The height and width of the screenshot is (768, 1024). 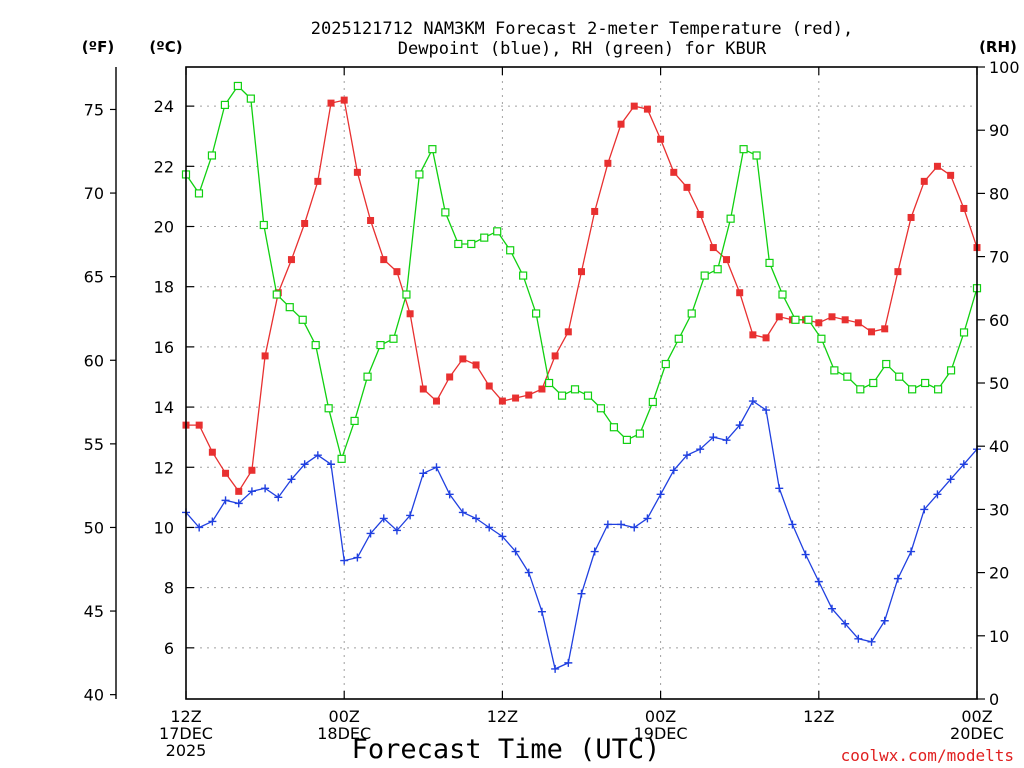 I want to click on fahrenheit-tick-label: 60, so click(x=94, y=360).